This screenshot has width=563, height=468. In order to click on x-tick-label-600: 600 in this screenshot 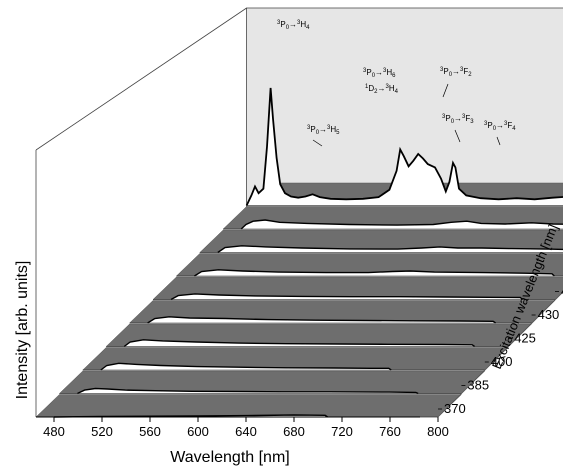, I will do `click(198, 431)`.